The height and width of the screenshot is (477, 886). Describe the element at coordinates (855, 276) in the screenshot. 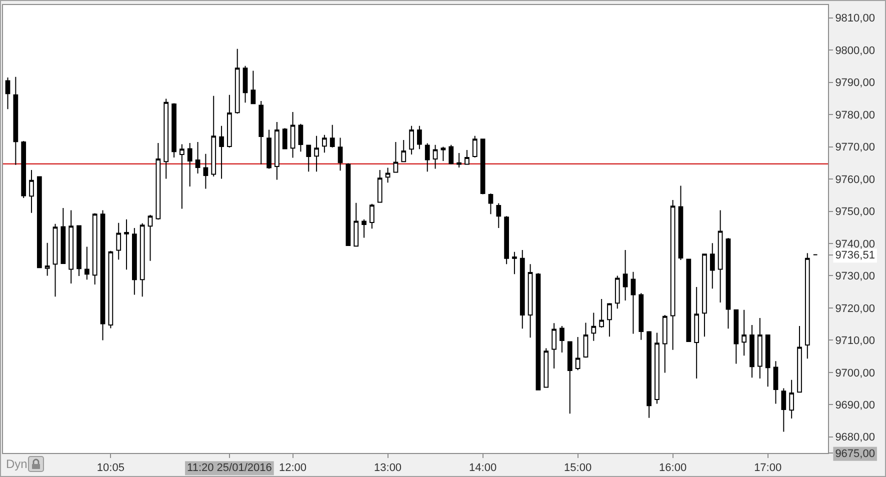

I see `y-tick-label: 9730,00` at that location.